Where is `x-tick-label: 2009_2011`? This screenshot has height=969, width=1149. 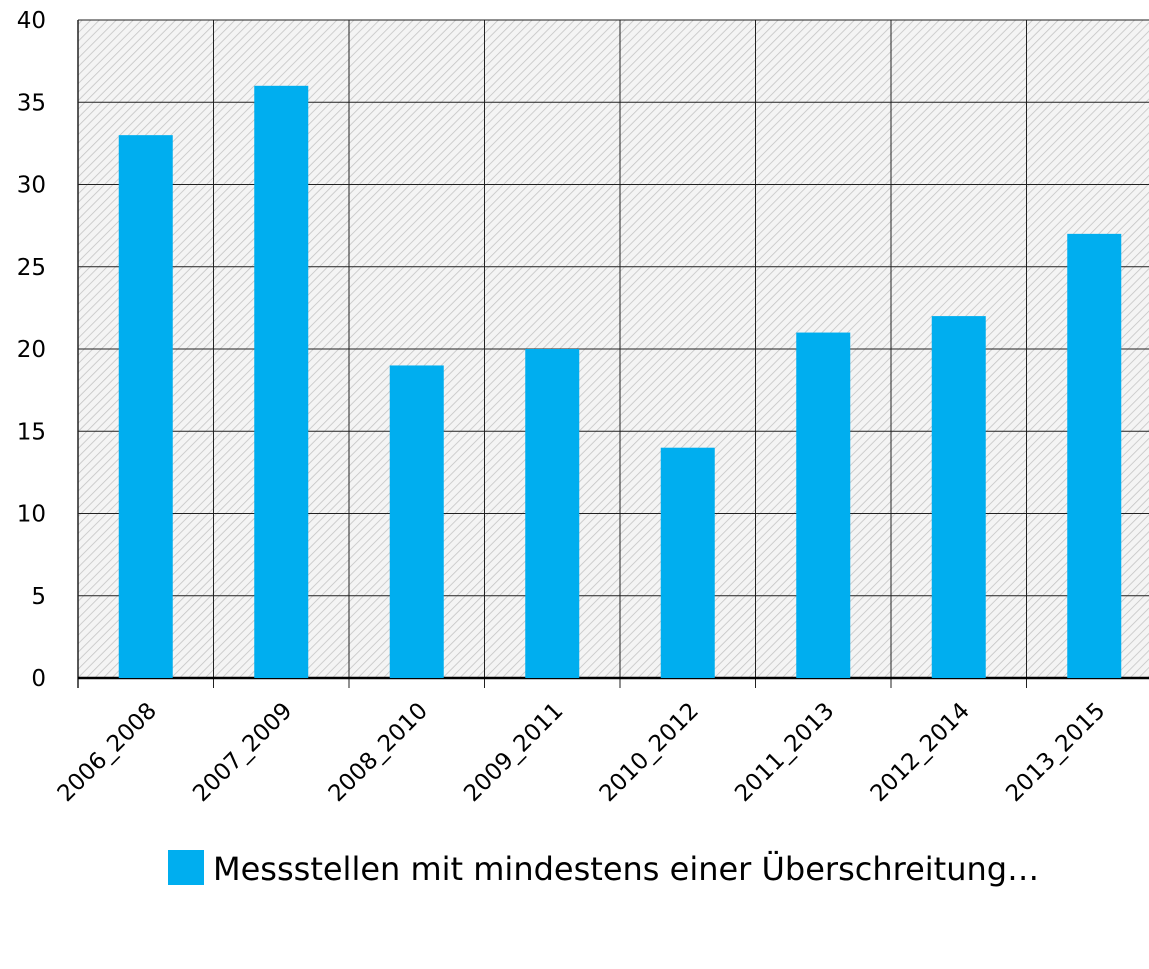 x-tick-label: 2009_2011 is located at coordinates (513, 752).